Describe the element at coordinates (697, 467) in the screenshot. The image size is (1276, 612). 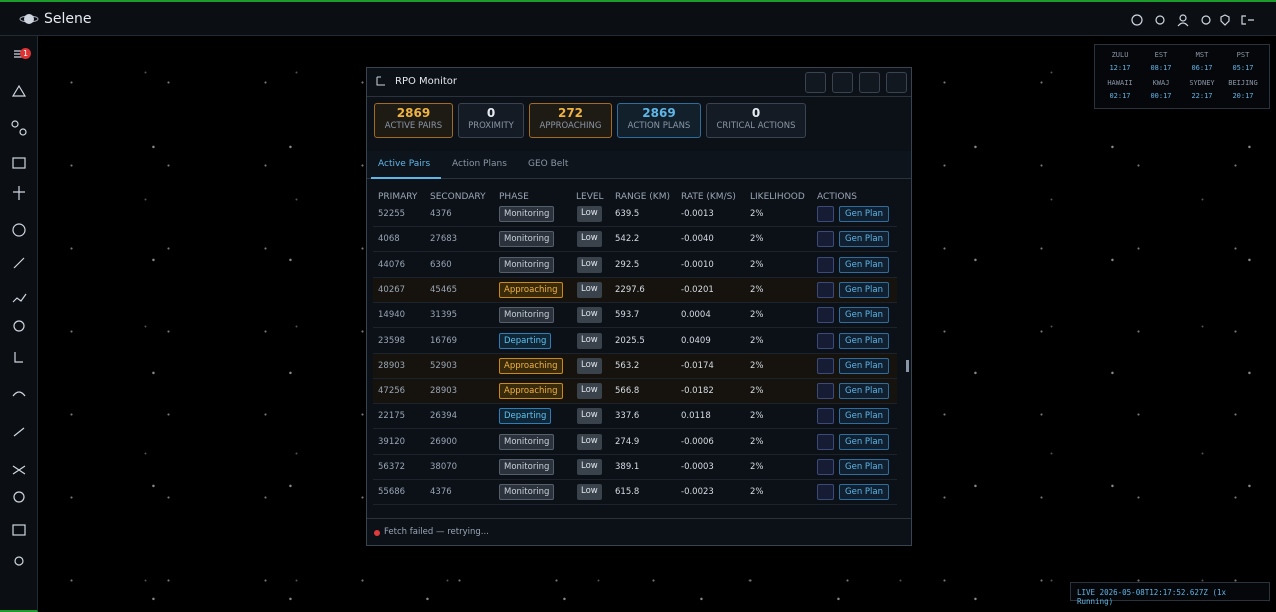
I see `rate: -0.0003` at that location.